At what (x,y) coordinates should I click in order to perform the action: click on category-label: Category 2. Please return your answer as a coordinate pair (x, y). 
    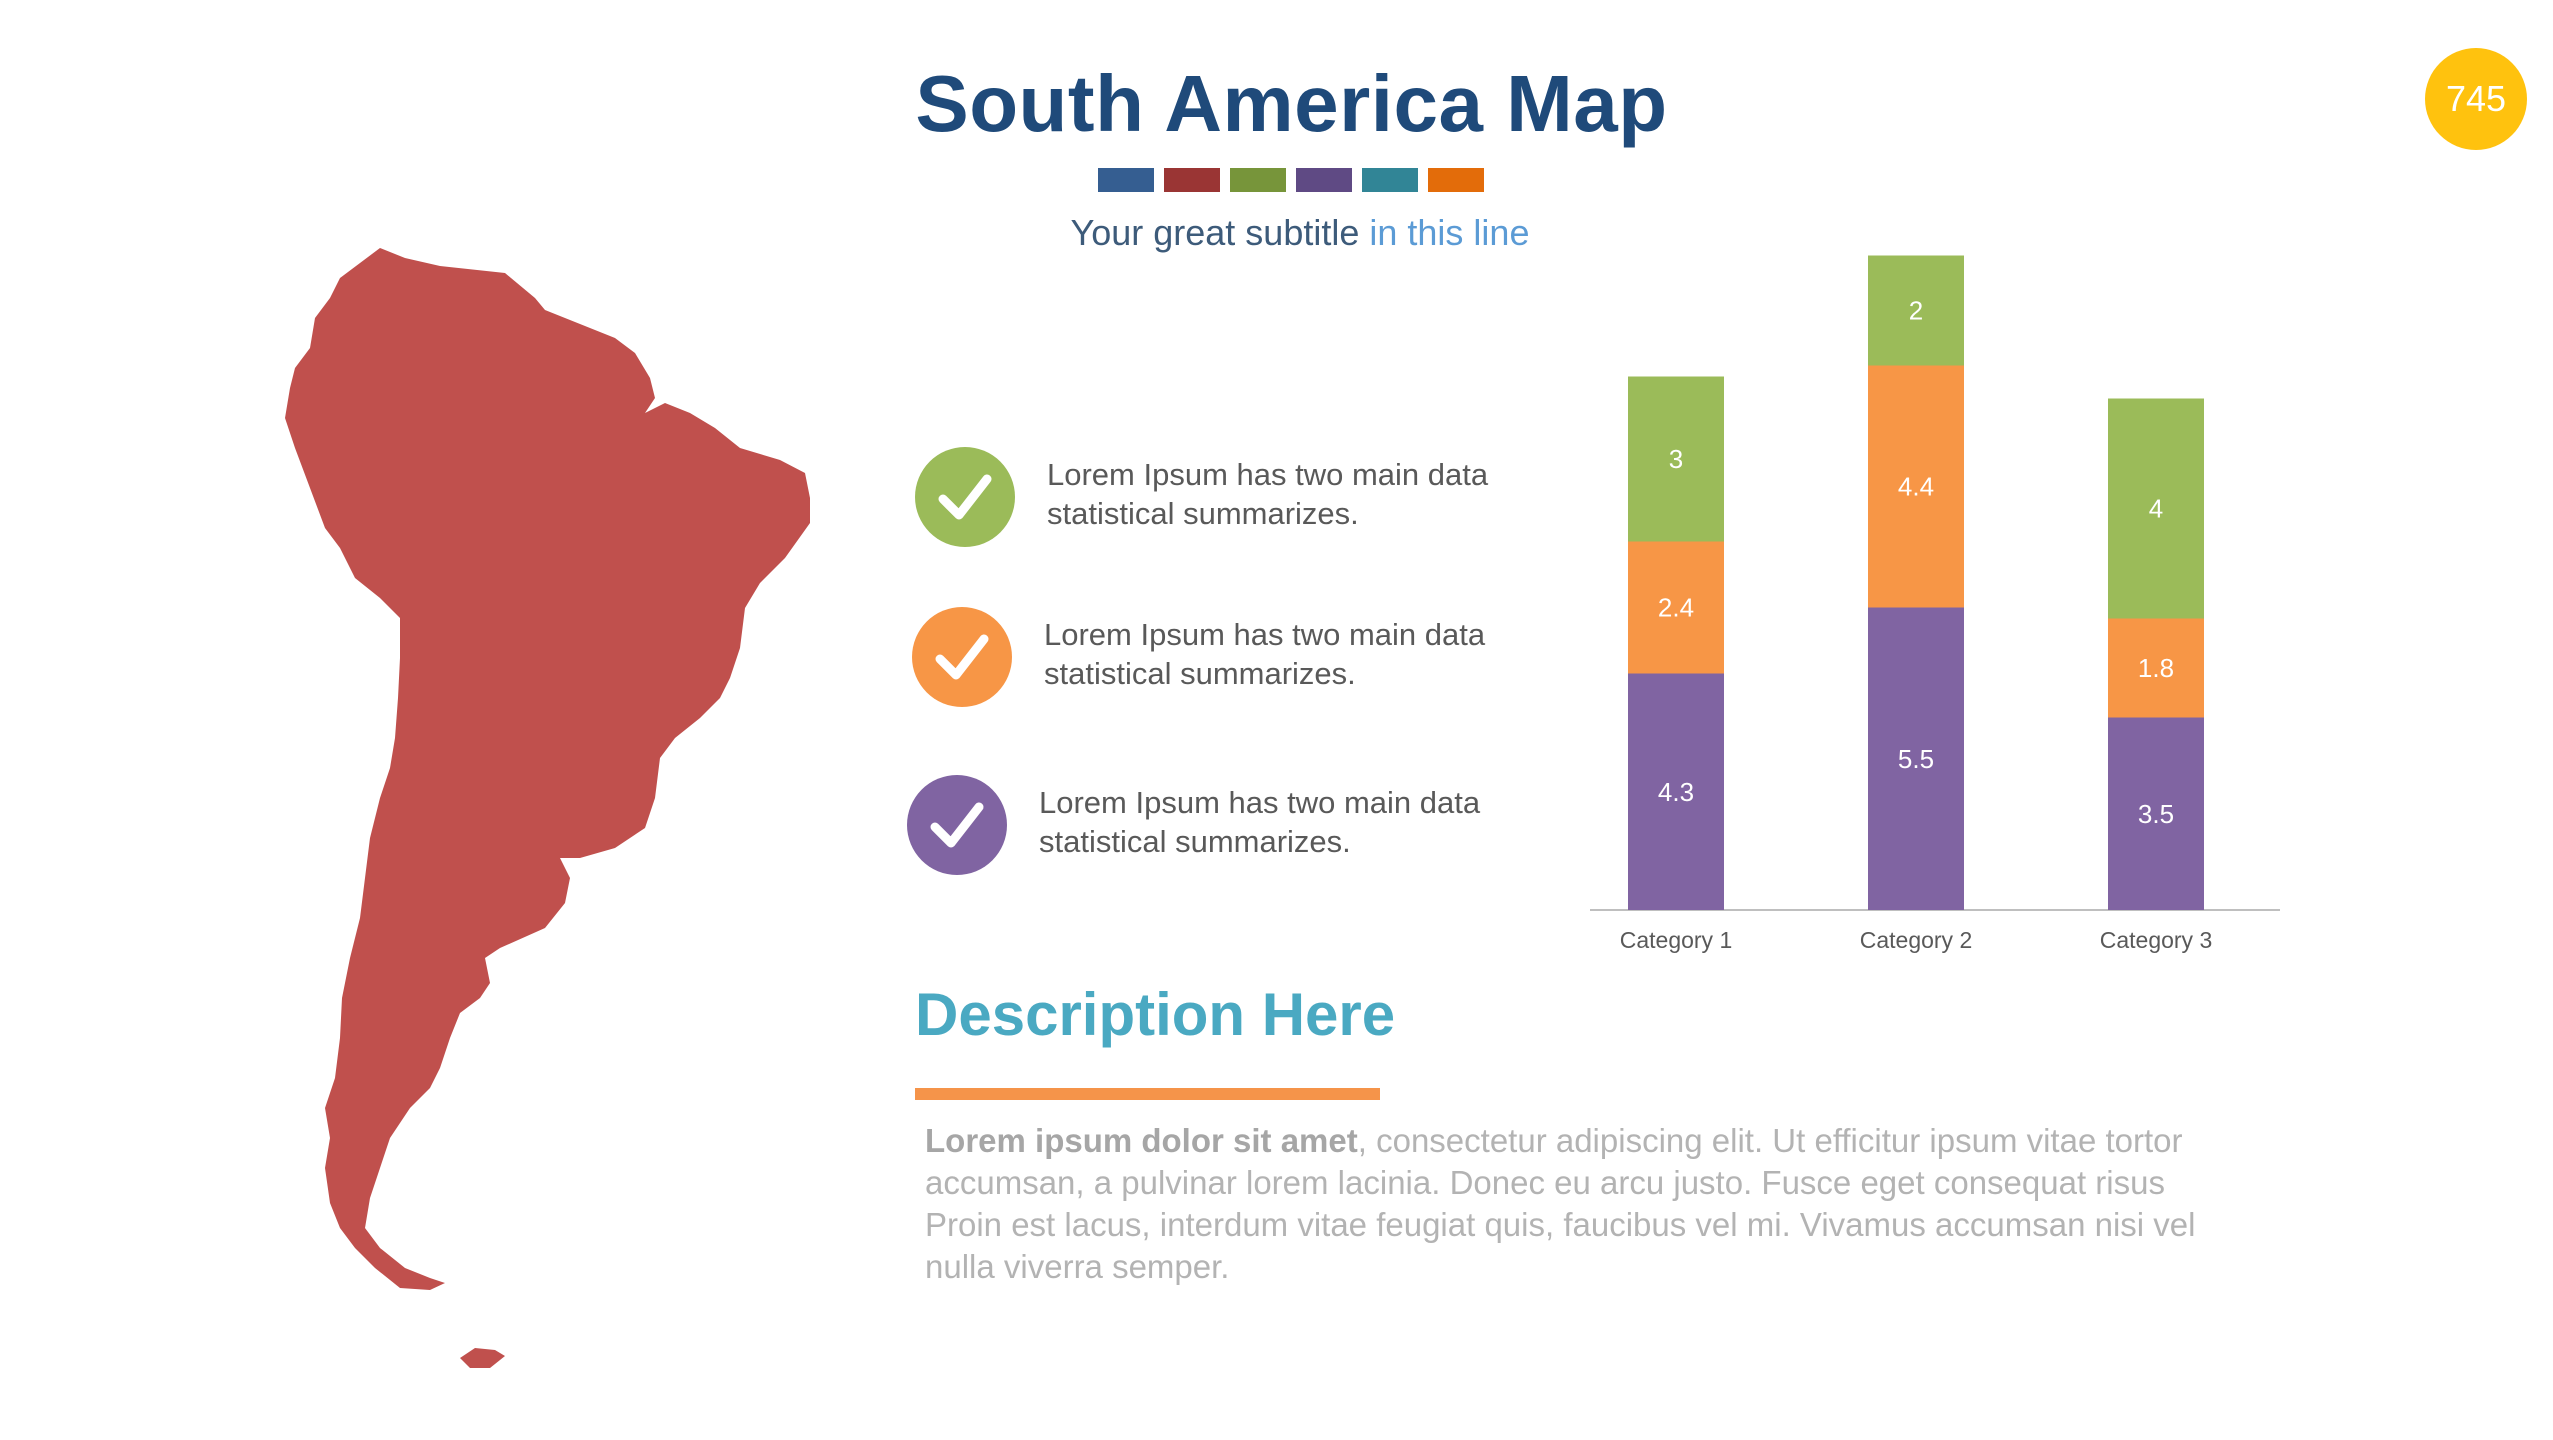
    Looking at the image, I should click on (1916, 940).